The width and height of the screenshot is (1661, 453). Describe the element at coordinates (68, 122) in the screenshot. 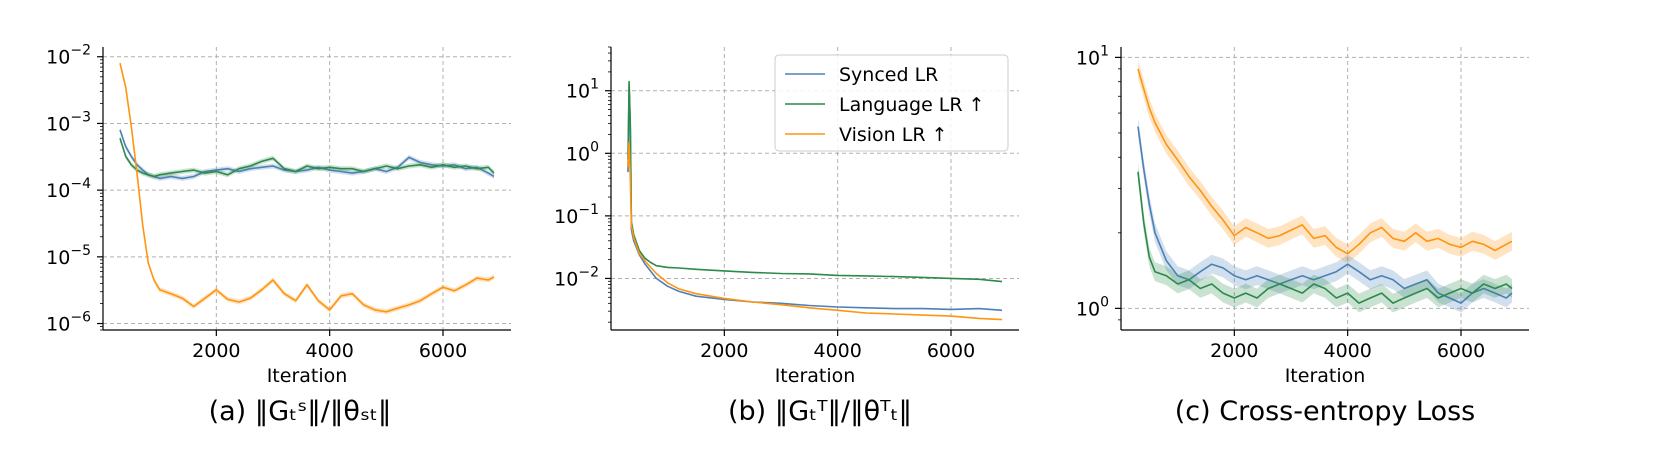

I see `y-tick-label: 10⁻³` at that location.